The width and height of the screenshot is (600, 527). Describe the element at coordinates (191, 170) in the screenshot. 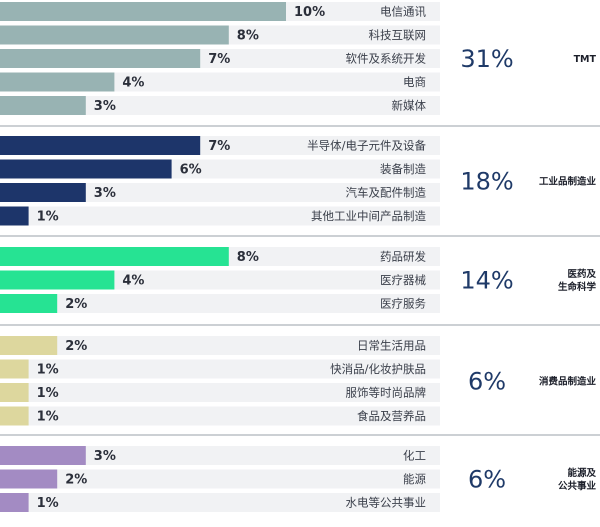

I see `bar-value-label: 6%` at that location.